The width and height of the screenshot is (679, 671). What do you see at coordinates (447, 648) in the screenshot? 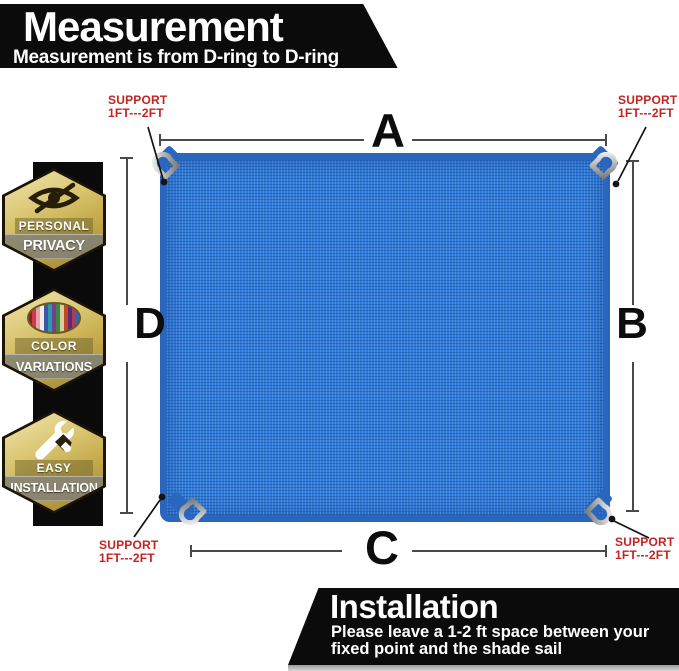
I see `installation-subtitle-line2: fixed point and the shade sail` at bounding box center [447, 648].